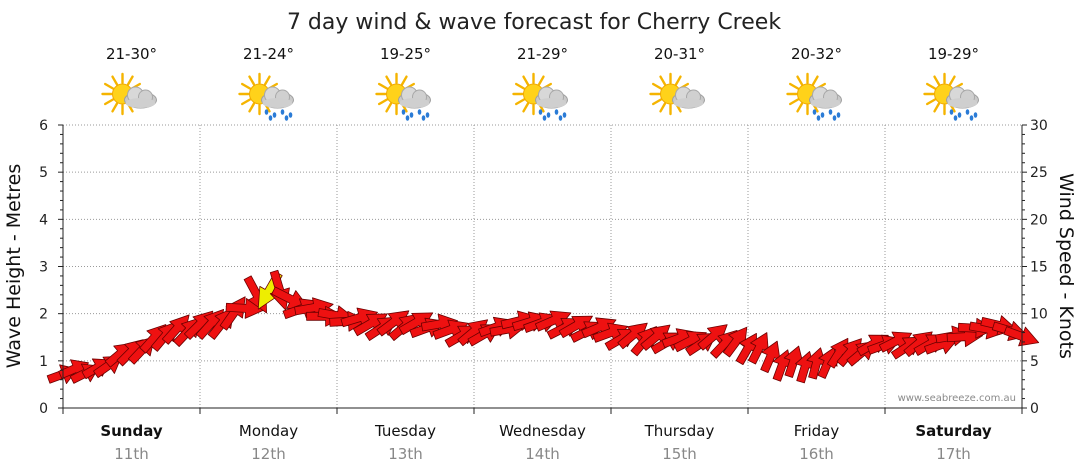 This screenshot has height=475, width=1080. What do you see at coordinates (1039, 315) in the screenshot?
I see `right-tick-label: 10` at bounding box center [1039, 315].